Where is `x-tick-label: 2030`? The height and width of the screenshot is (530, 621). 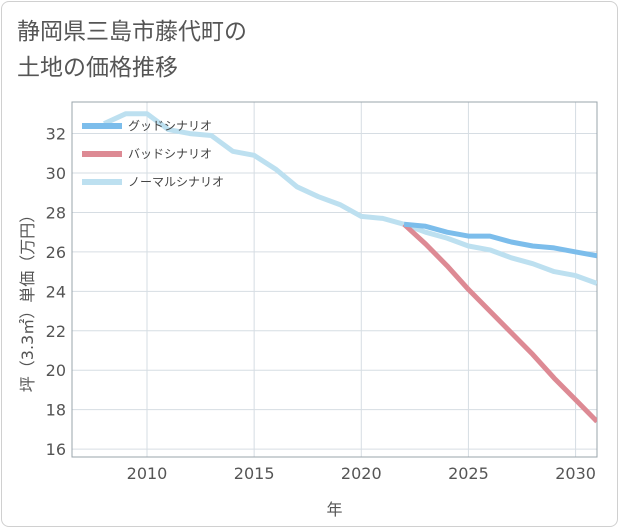 x-tick-label: 2030 is located at coordinates (575, 473).